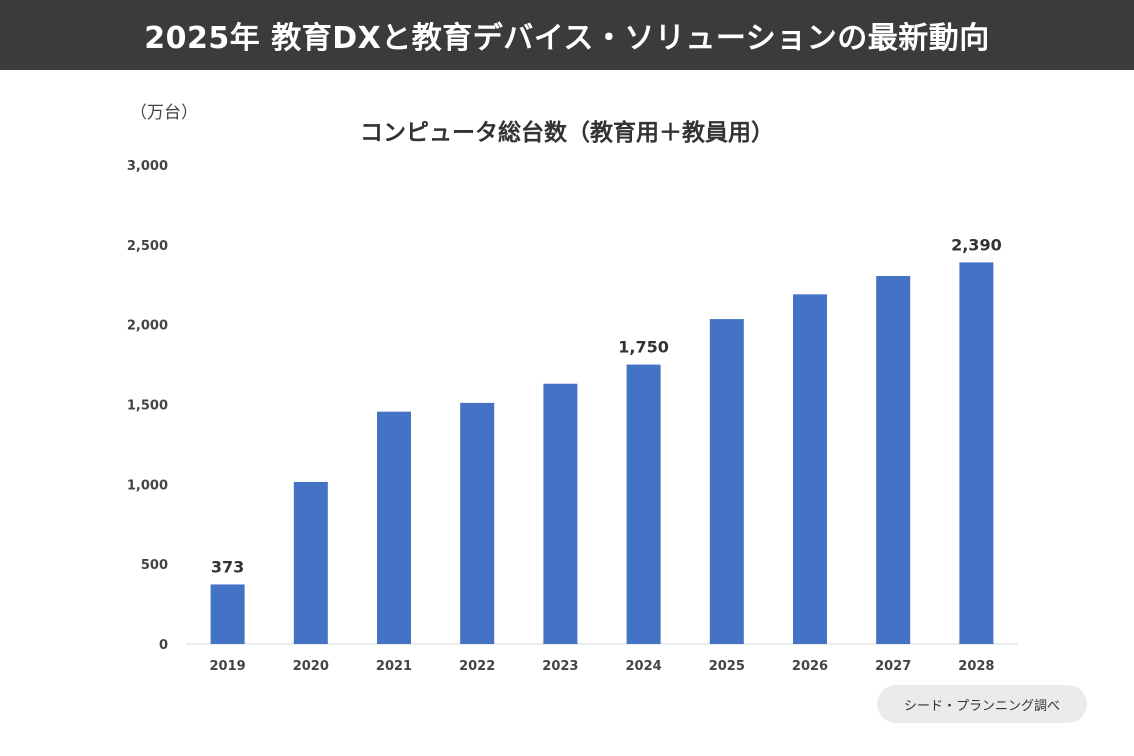 Image resolution: width=1134 pixels, height=756 pixels. What do you see at coordinates (477, 666) in the screenshot?
I see `x-tick-label: 2022` at bounding box center [477, 666].